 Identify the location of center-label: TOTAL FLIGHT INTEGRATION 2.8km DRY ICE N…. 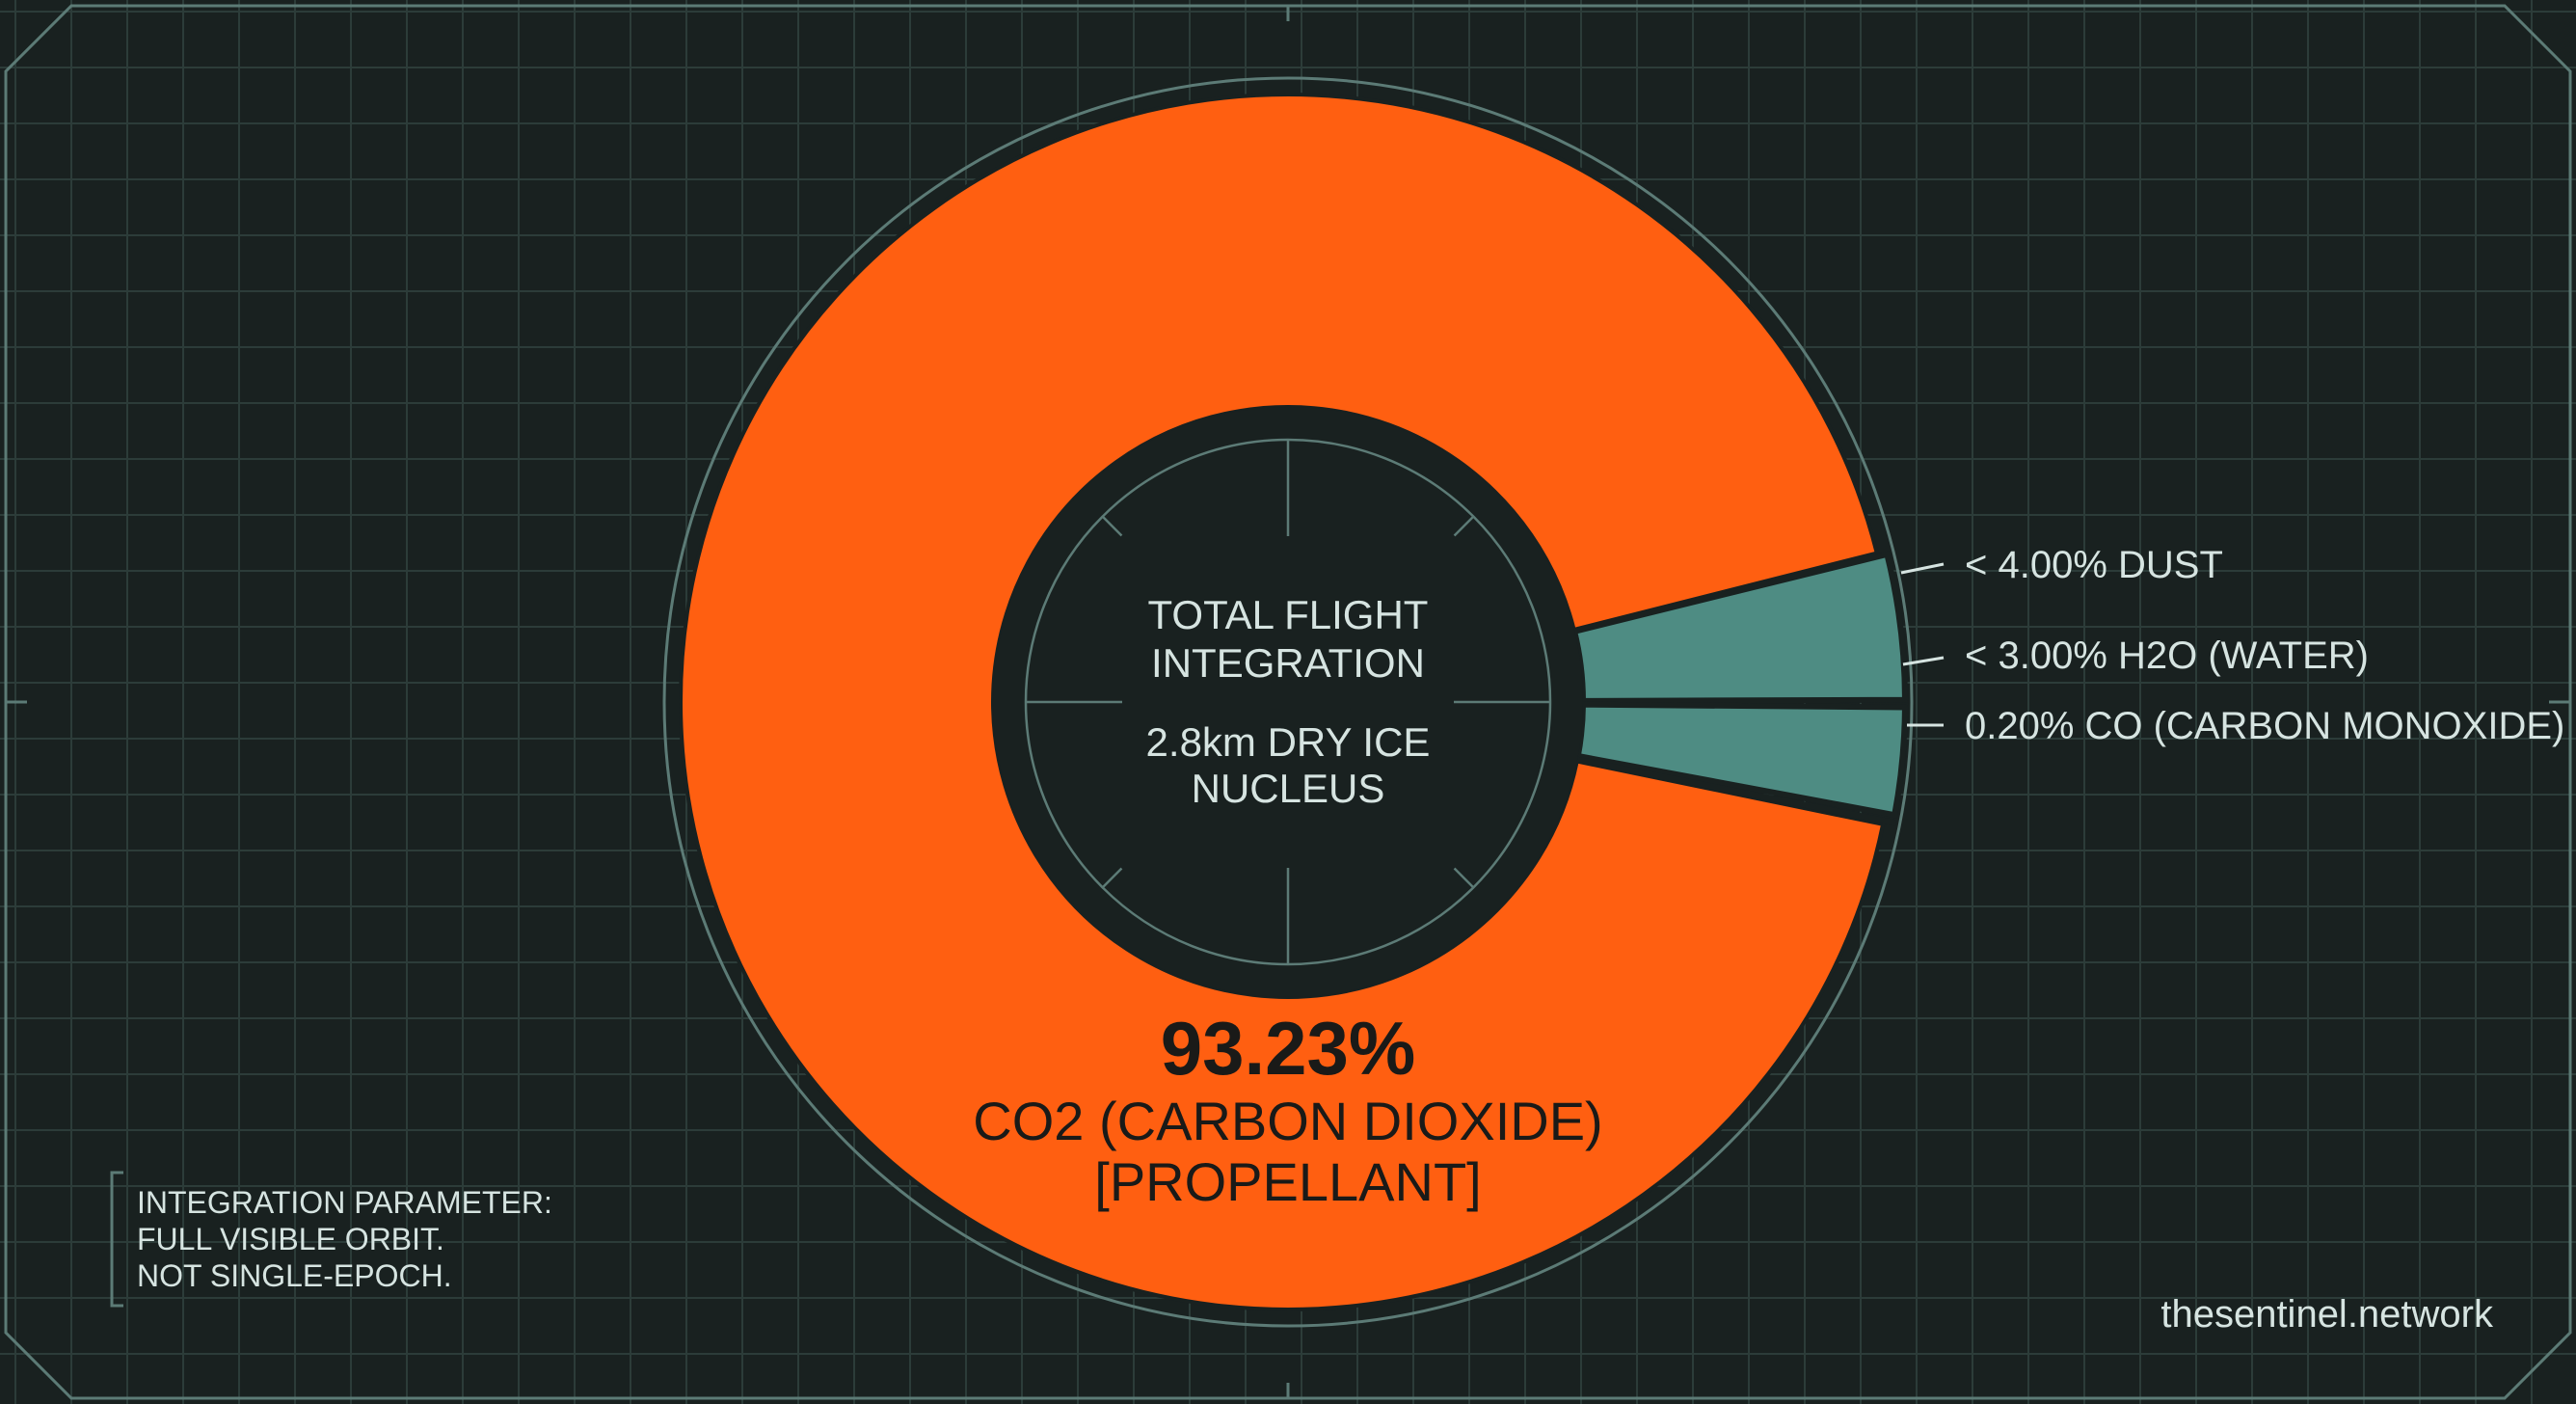
(1289, 701).